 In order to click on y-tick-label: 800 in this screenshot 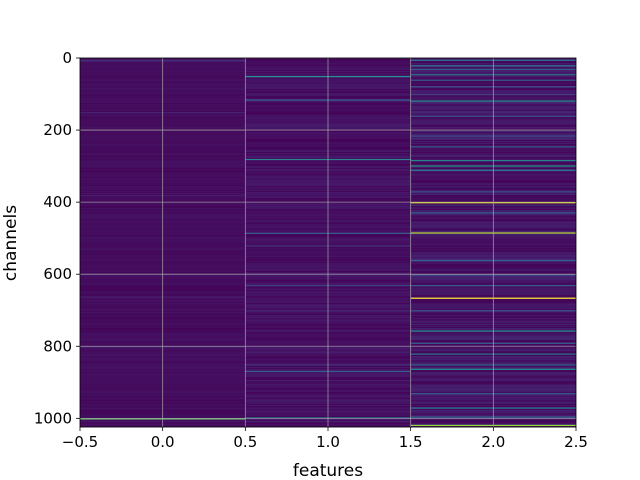, I will do `click(57, 346)`.